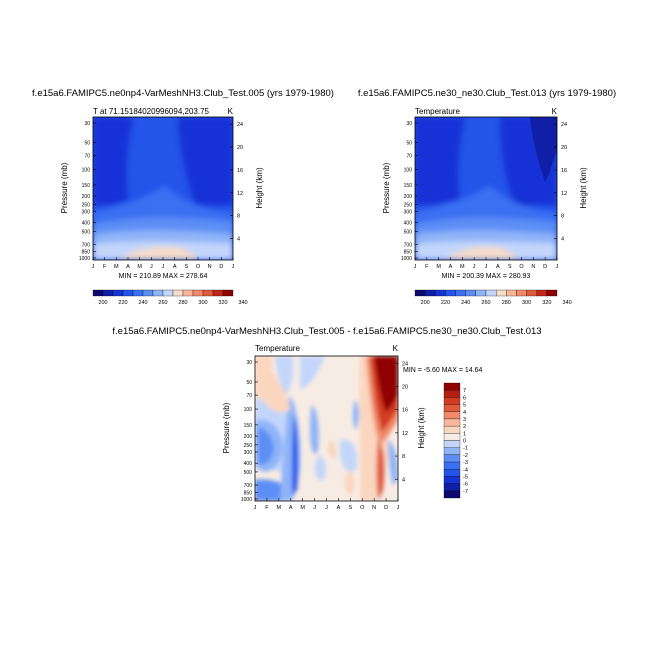 This screenshot has height=654, width=654. I want to click on panel-3-ylabel-right: Height (km), so click(421, 428).